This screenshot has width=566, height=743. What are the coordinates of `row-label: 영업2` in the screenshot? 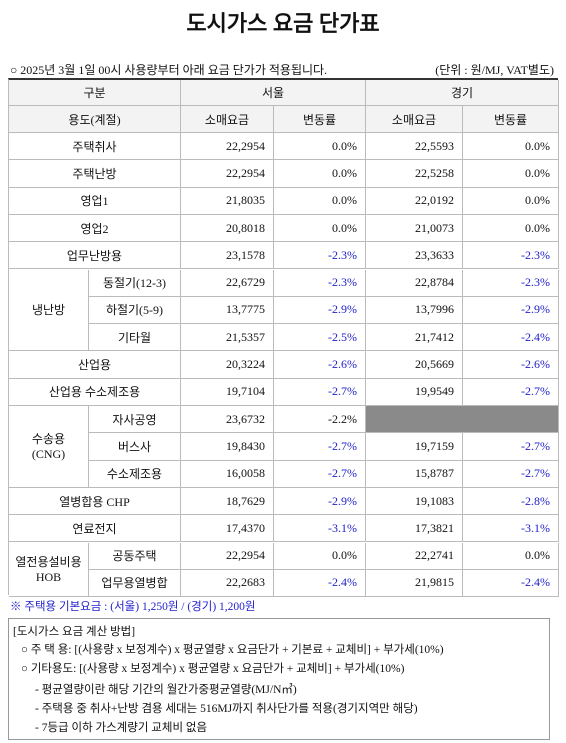 It's located at (95, 228).